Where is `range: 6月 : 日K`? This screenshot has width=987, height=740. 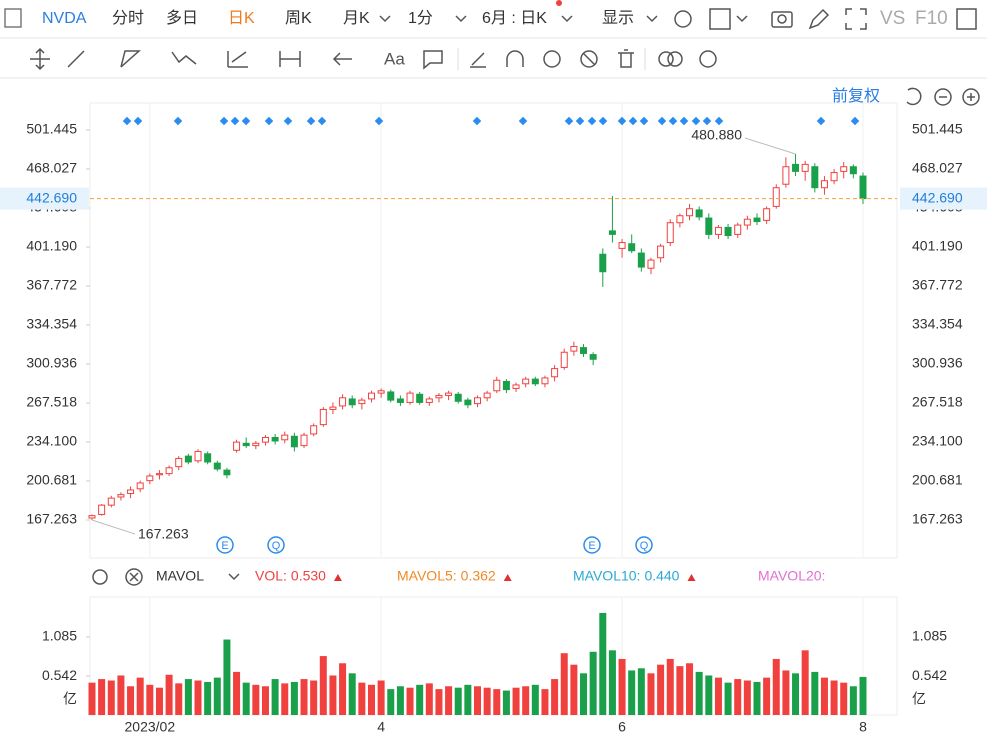
range: 6月 : 日K is located at coordinates (514, 18).